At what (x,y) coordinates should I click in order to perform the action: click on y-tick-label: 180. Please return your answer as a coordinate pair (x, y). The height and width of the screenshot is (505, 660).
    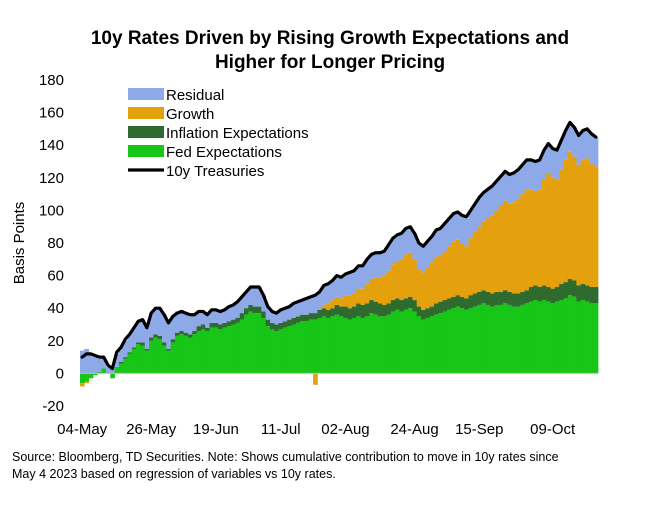
    Looking at the image, I should click on (51, 80).